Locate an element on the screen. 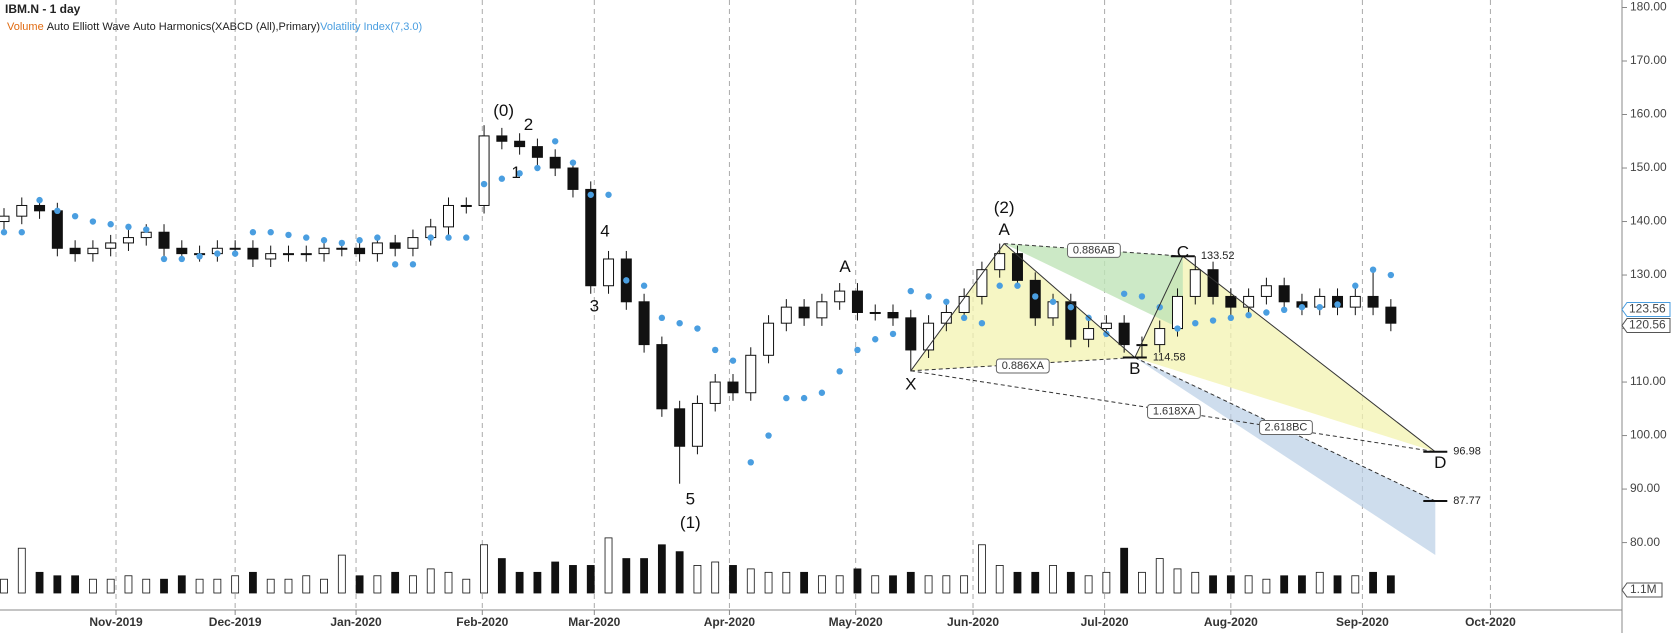 This screenshot has width=1671, height=633. ratio-label: 0.886XA is located at coordinates (1023, 366).